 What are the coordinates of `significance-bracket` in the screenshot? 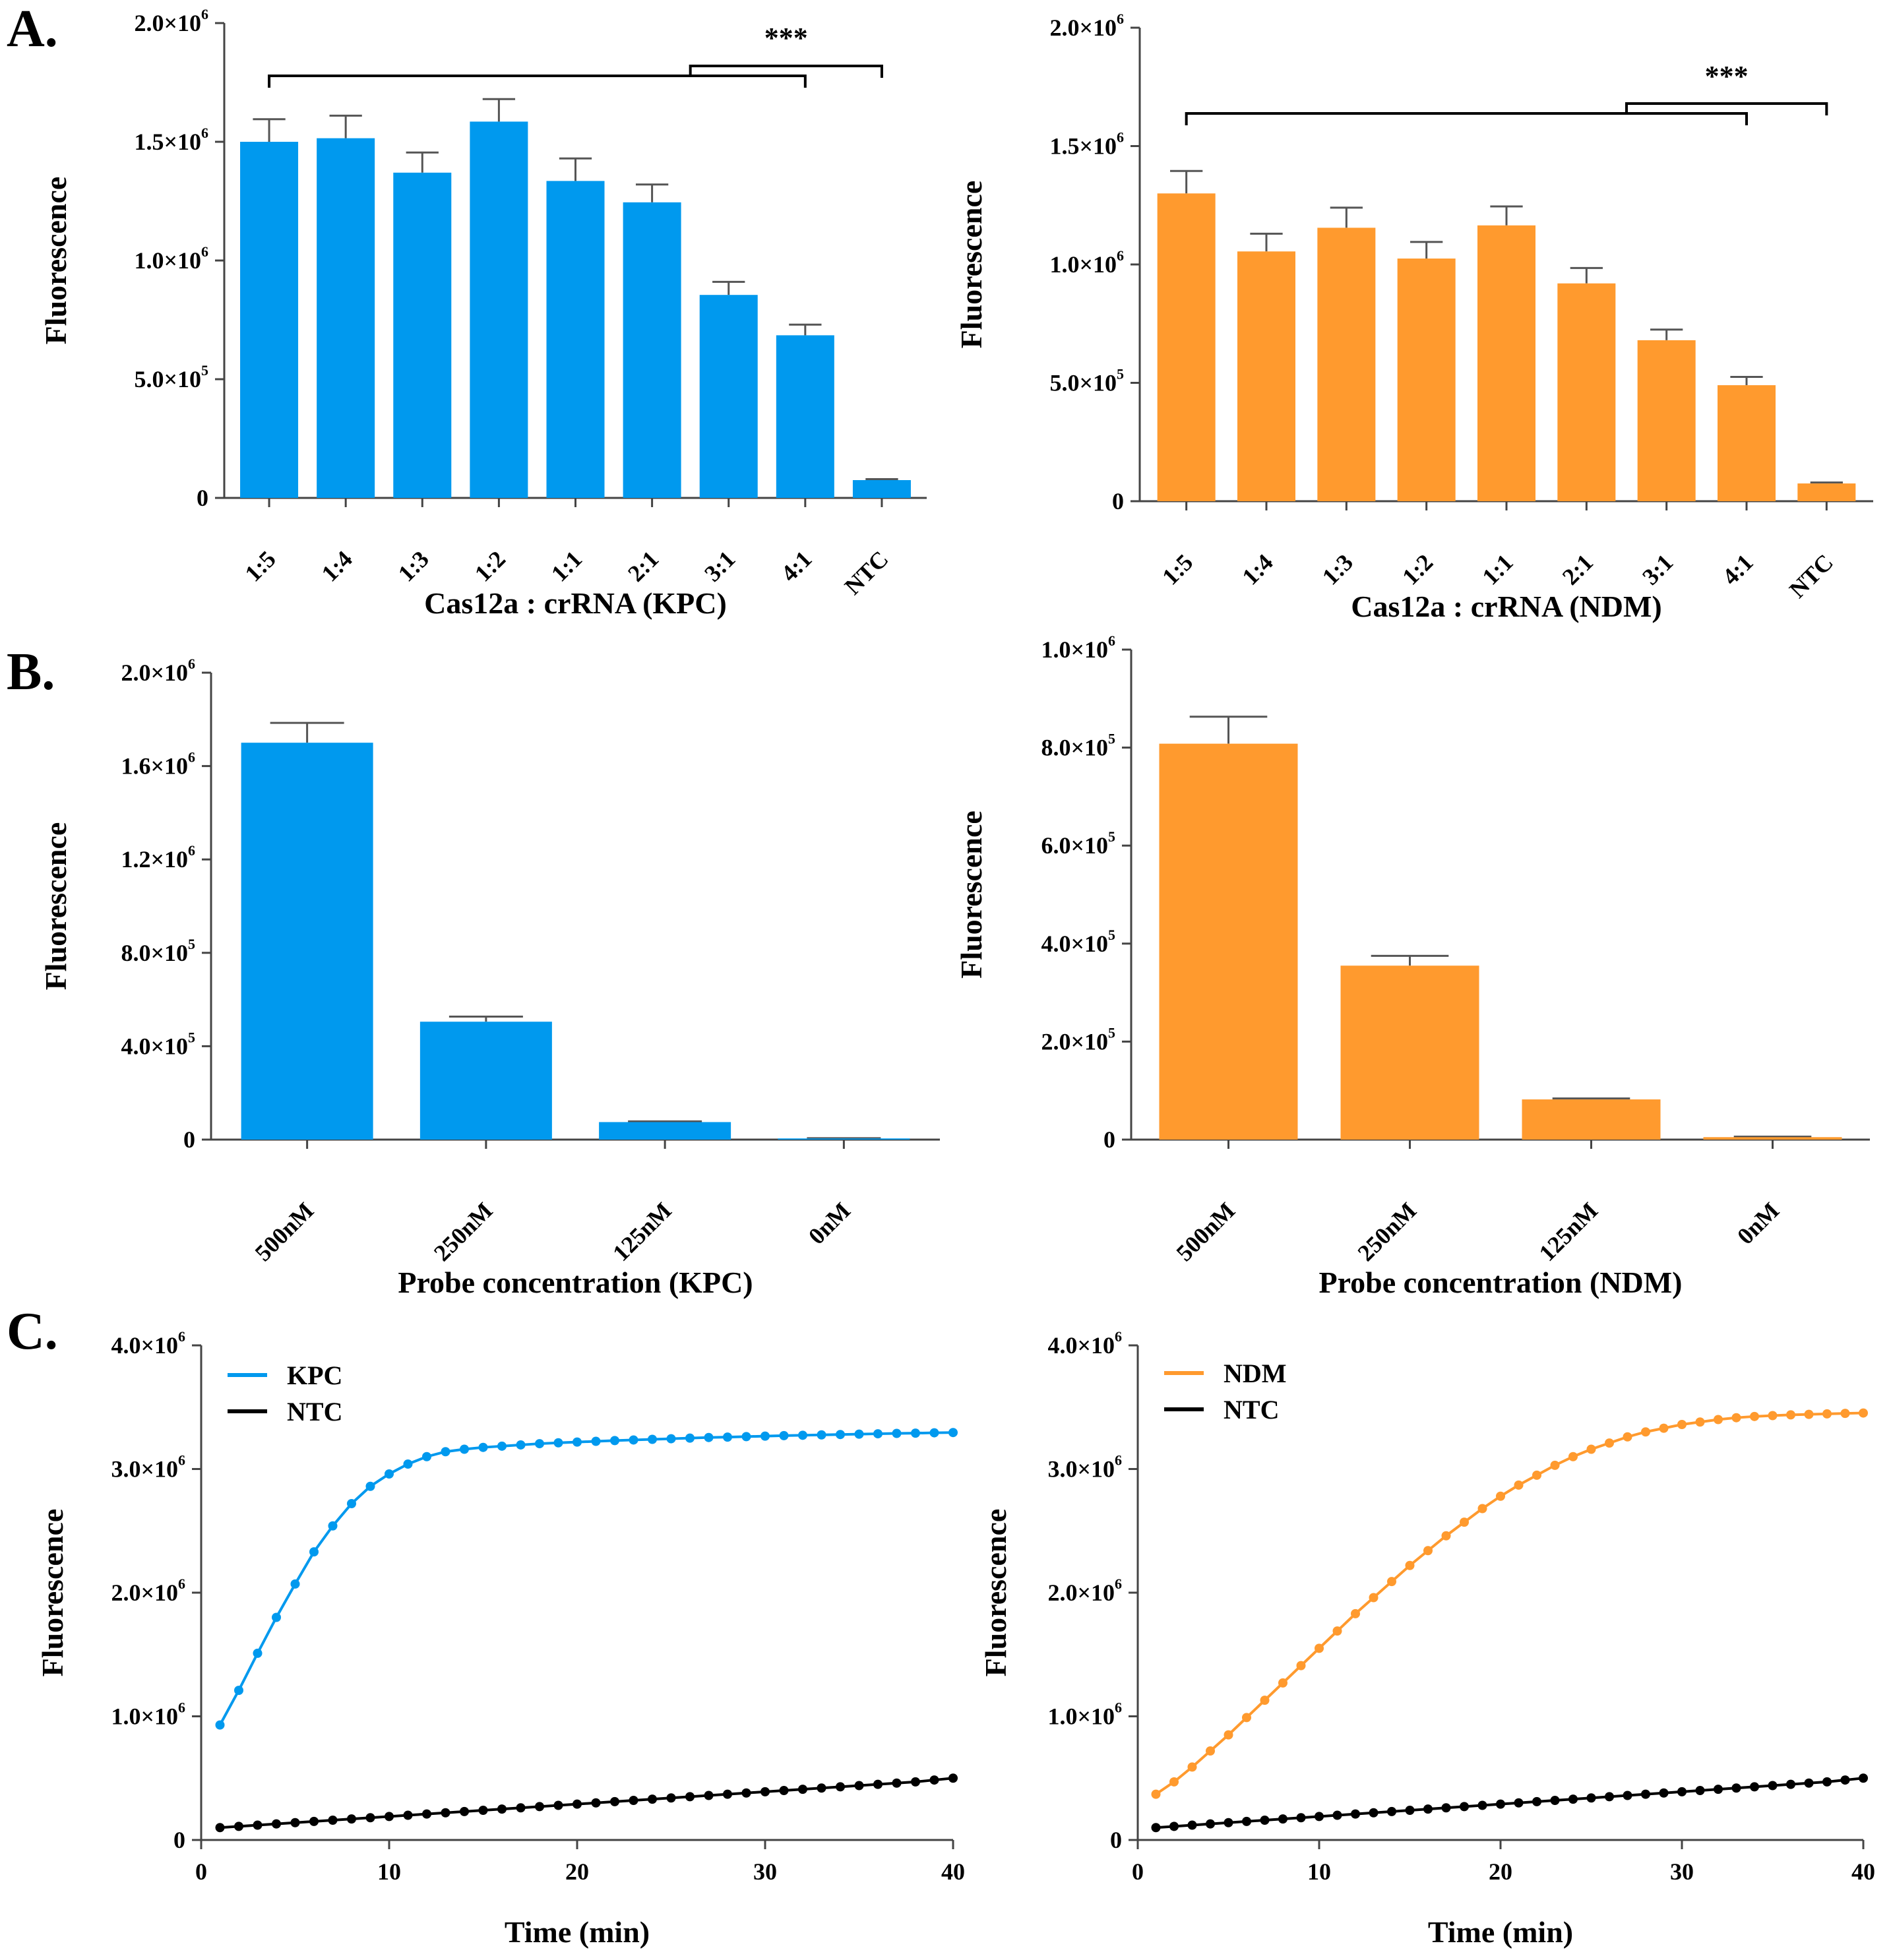 It's located at (1466, 118).